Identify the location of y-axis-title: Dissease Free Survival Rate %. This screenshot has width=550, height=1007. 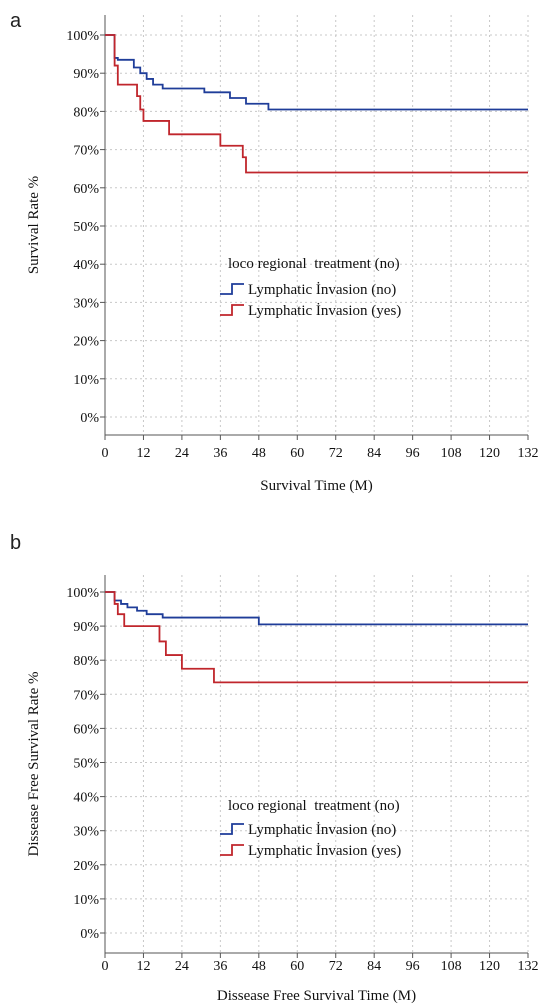
(34, 764).